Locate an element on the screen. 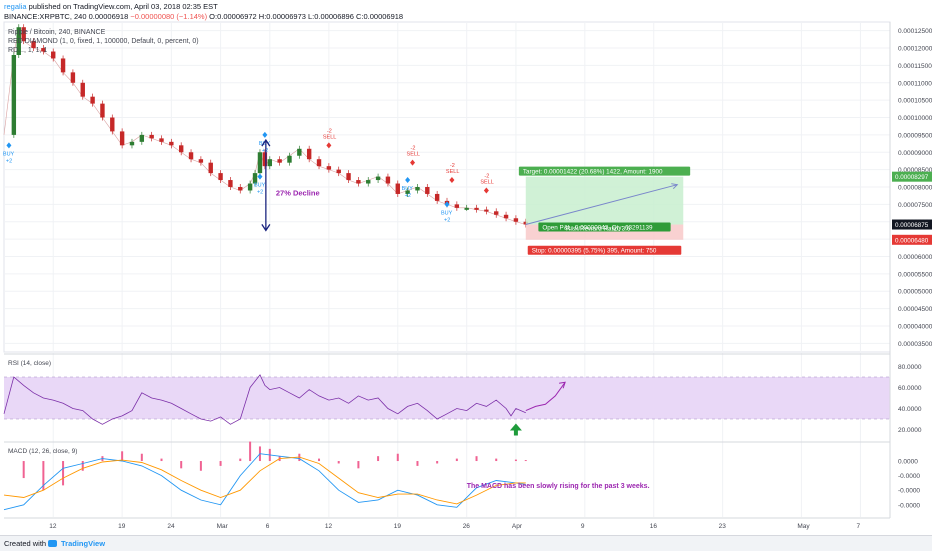  tradingview-brand-link: TradingView is located at coordinates (83, 543).